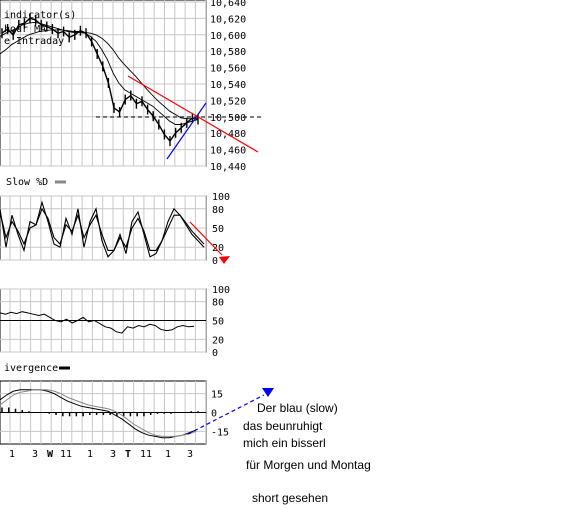 This screenshot has height=509, width=562. What do you see at coordinates (220, 414) in the screenshot?
I see `macd-y-ticks: 15 0 -15` at bounding box center [220, 414].